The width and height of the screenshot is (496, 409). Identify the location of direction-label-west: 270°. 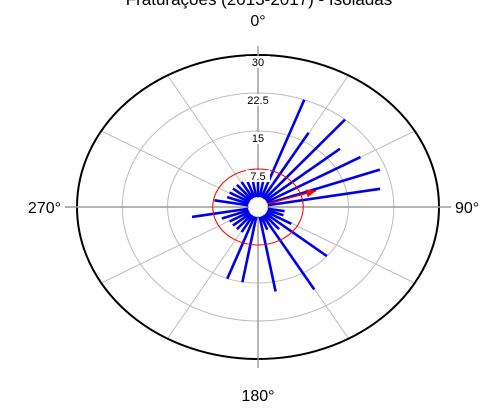
(44, 208).